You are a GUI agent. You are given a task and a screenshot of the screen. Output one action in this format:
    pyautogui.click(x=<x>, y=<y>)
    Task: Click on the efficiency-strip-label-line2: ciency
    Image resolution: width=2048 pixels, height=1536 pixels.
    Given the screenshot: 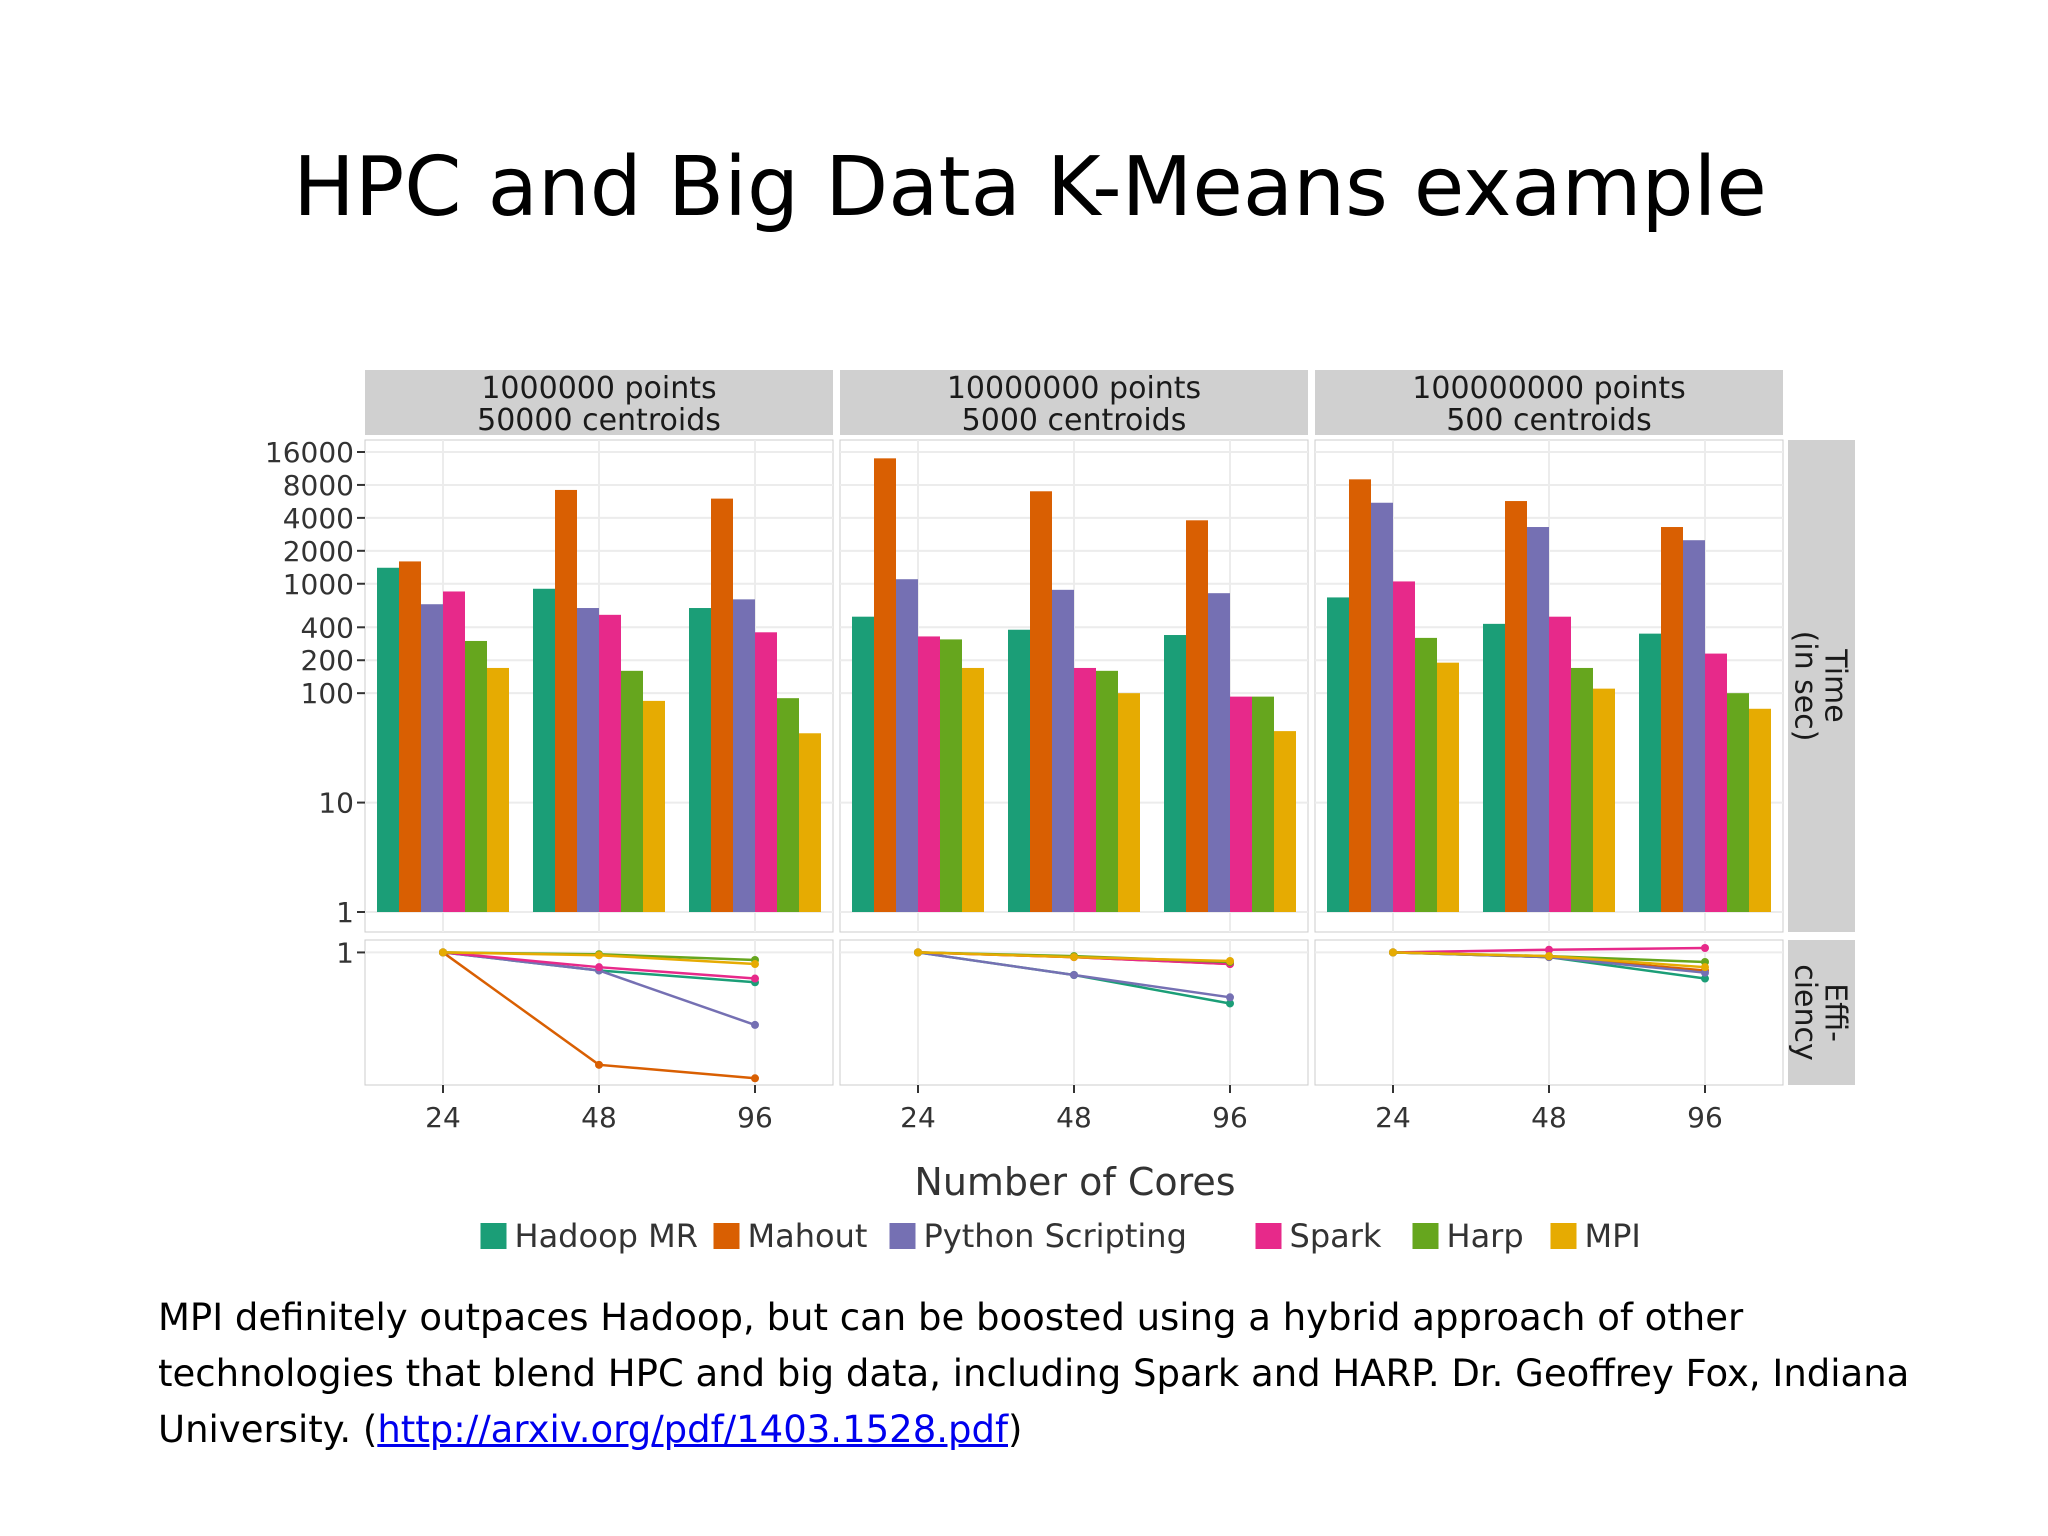 What is the action you would take?
    pyautogui.click(x=1805, y=1012)
    